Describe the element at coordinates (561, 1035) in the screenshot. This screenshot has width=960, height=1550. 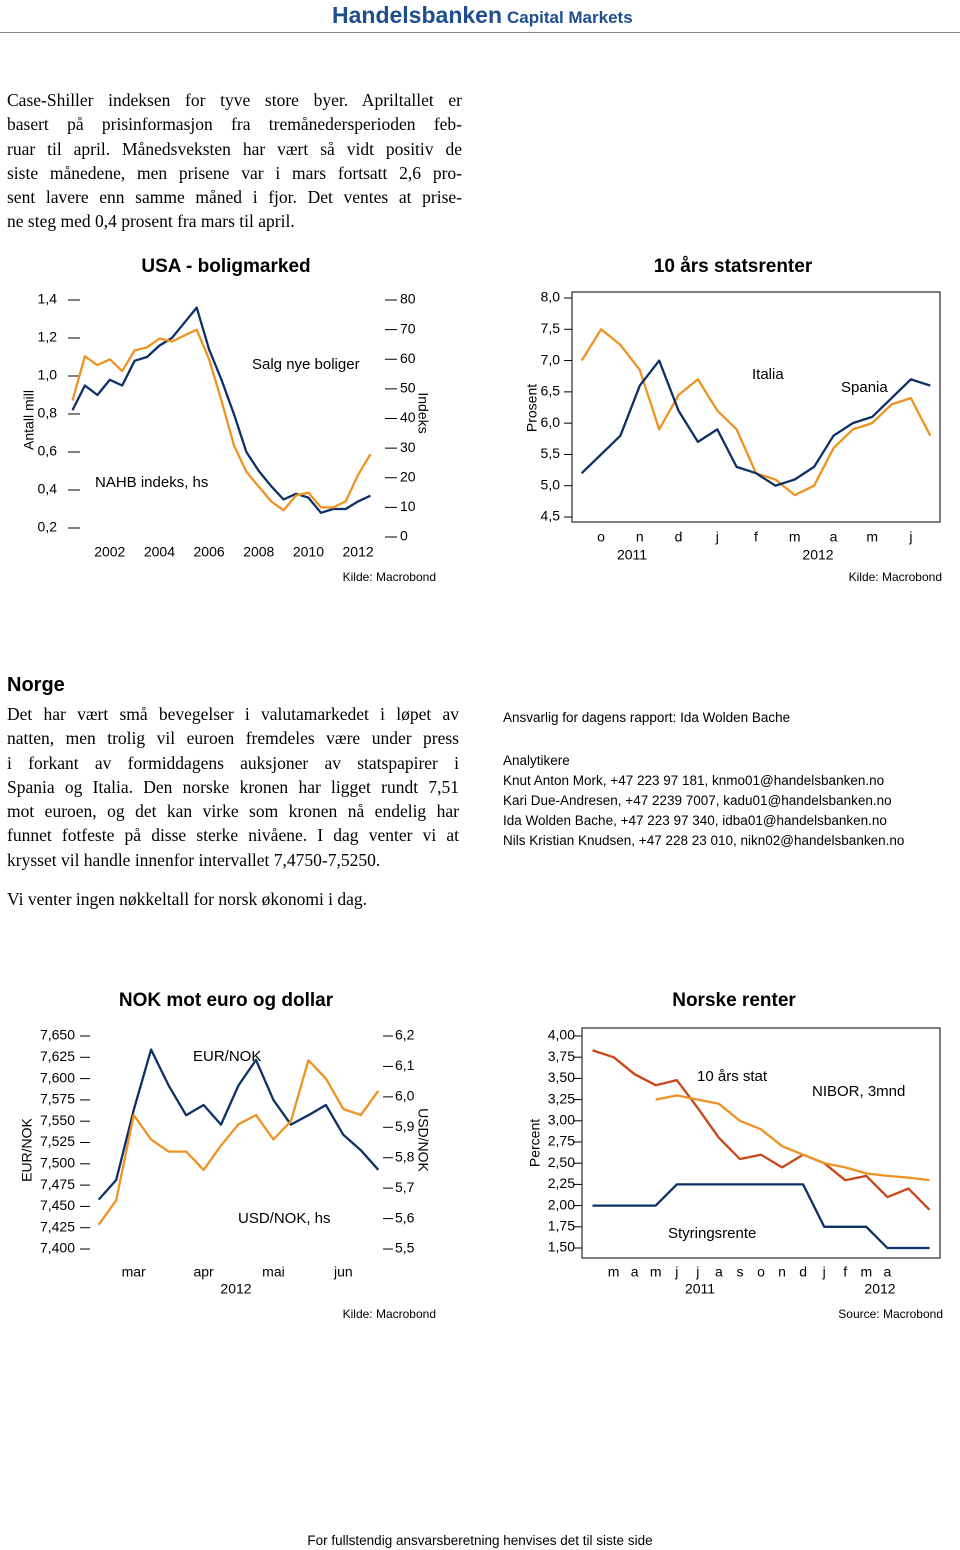
I see `y-tick-label: 4,00` at that location.